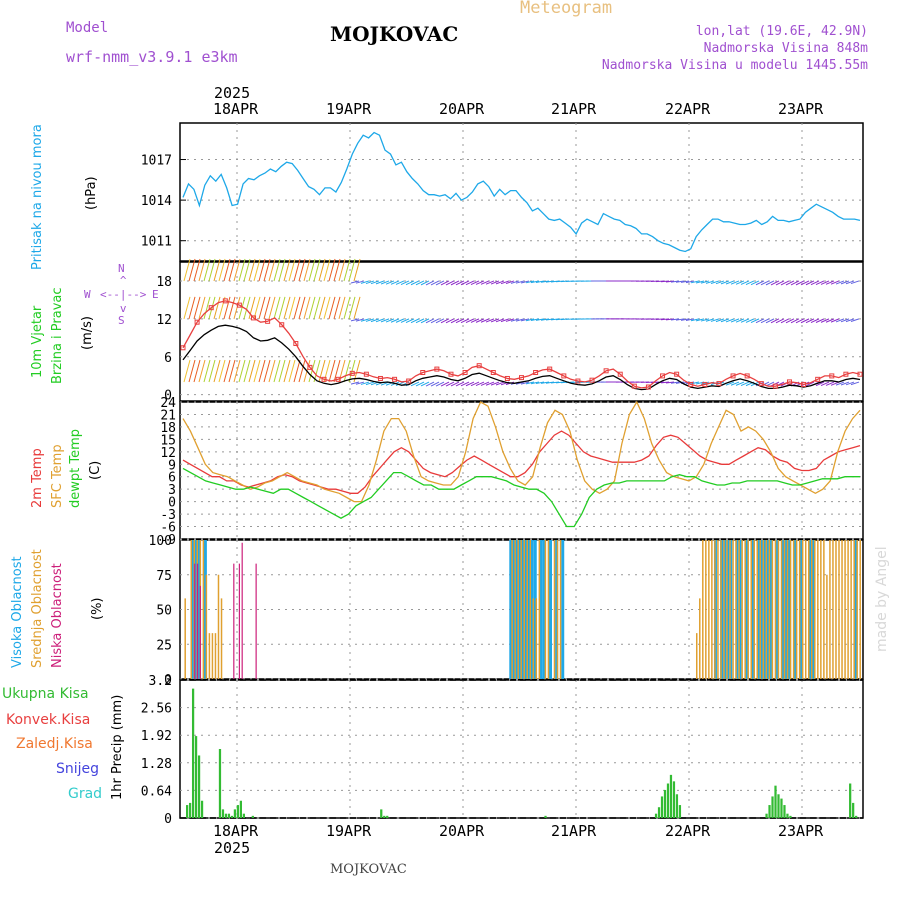 Image resolution: width=900 pixels, height=900 pixels. I want to click on cloud-tick-label: 50, so click(164, 611).